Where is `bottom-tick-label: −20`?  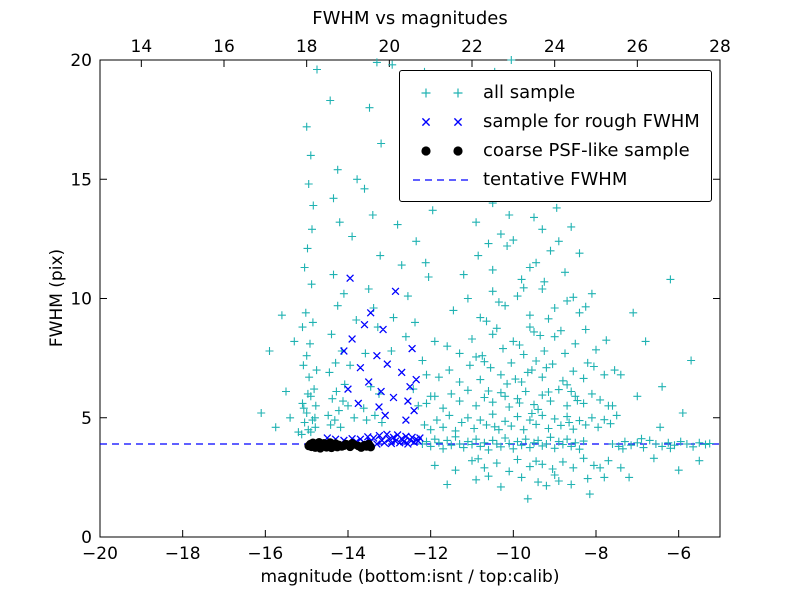 bottom-tick-label: −20 is located at coordinates (100, 554).